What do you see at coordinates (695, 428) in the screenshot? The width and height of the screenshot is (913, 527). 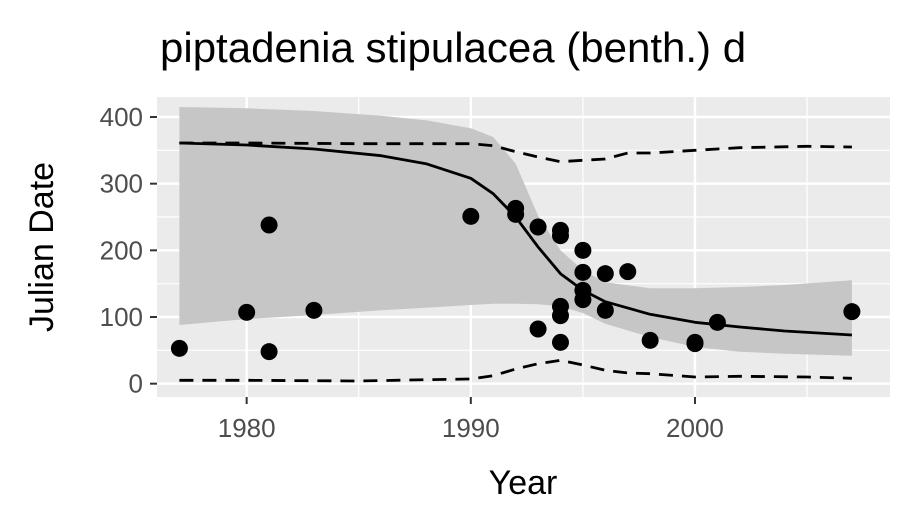 I see `x-tick-label: 2000` at bounding box center [695, 428].